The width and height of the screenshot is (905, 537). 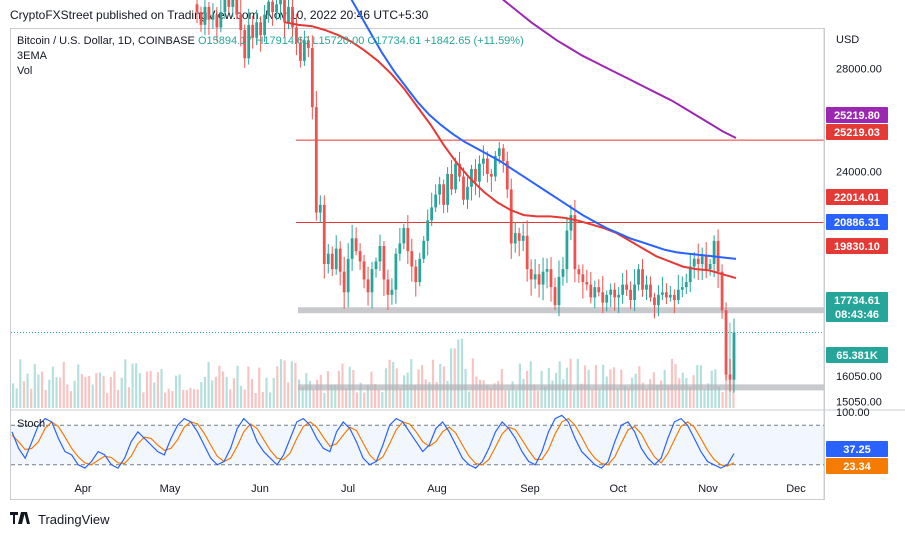 I want to click on volume-indicator-label: Vol, so click(x=25, y=71).